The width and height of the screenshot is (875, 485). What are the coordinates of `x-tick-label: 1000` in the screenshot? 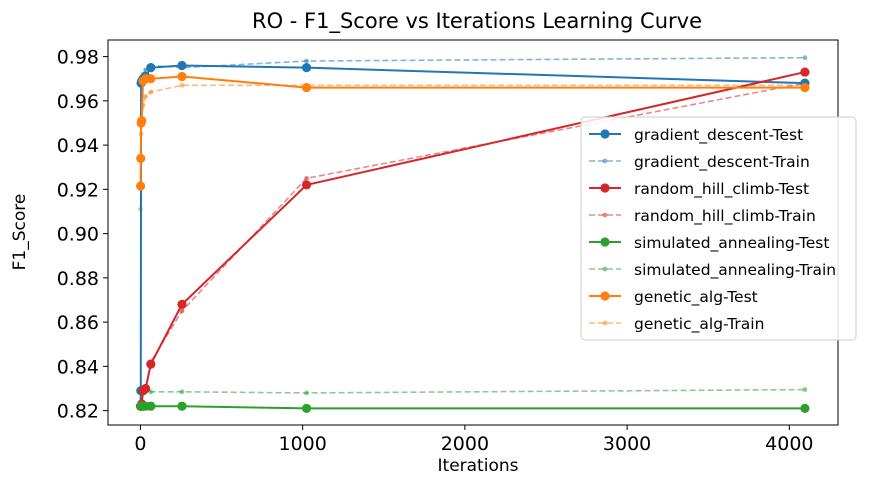 It's located at (302, 444).